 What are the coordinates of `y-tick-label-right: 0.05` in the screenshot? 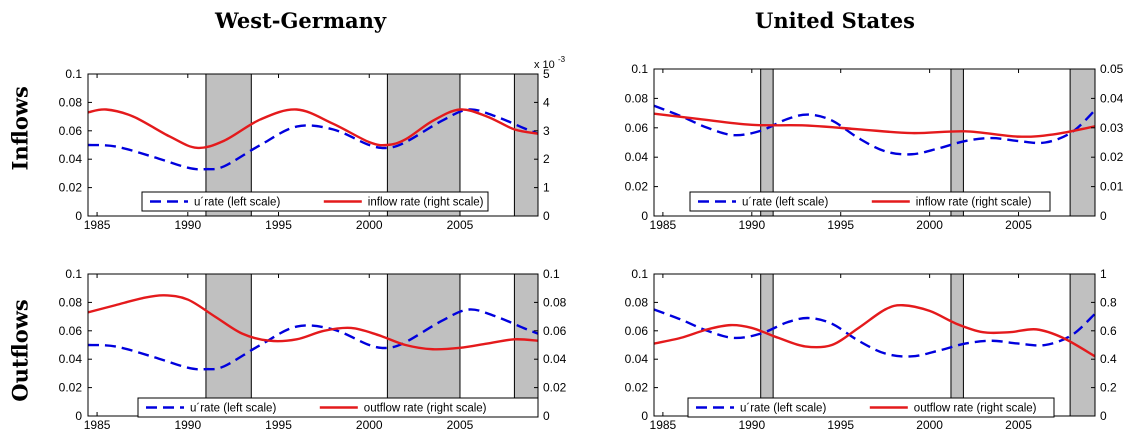 It's located at (1112, 69).